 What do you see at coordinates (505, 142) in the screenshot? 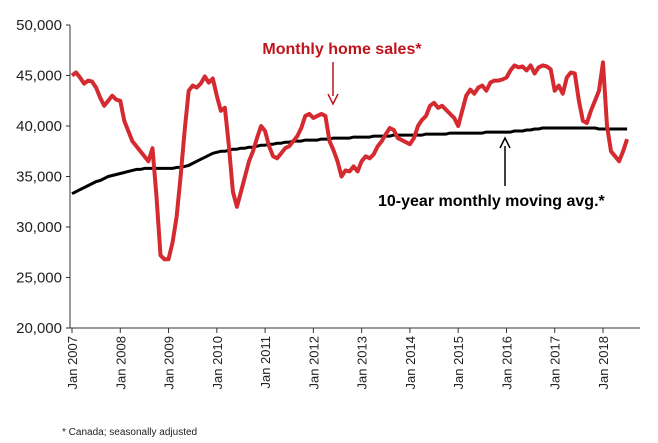
I see `arrow-head-average` at bounding box center [505, 142].